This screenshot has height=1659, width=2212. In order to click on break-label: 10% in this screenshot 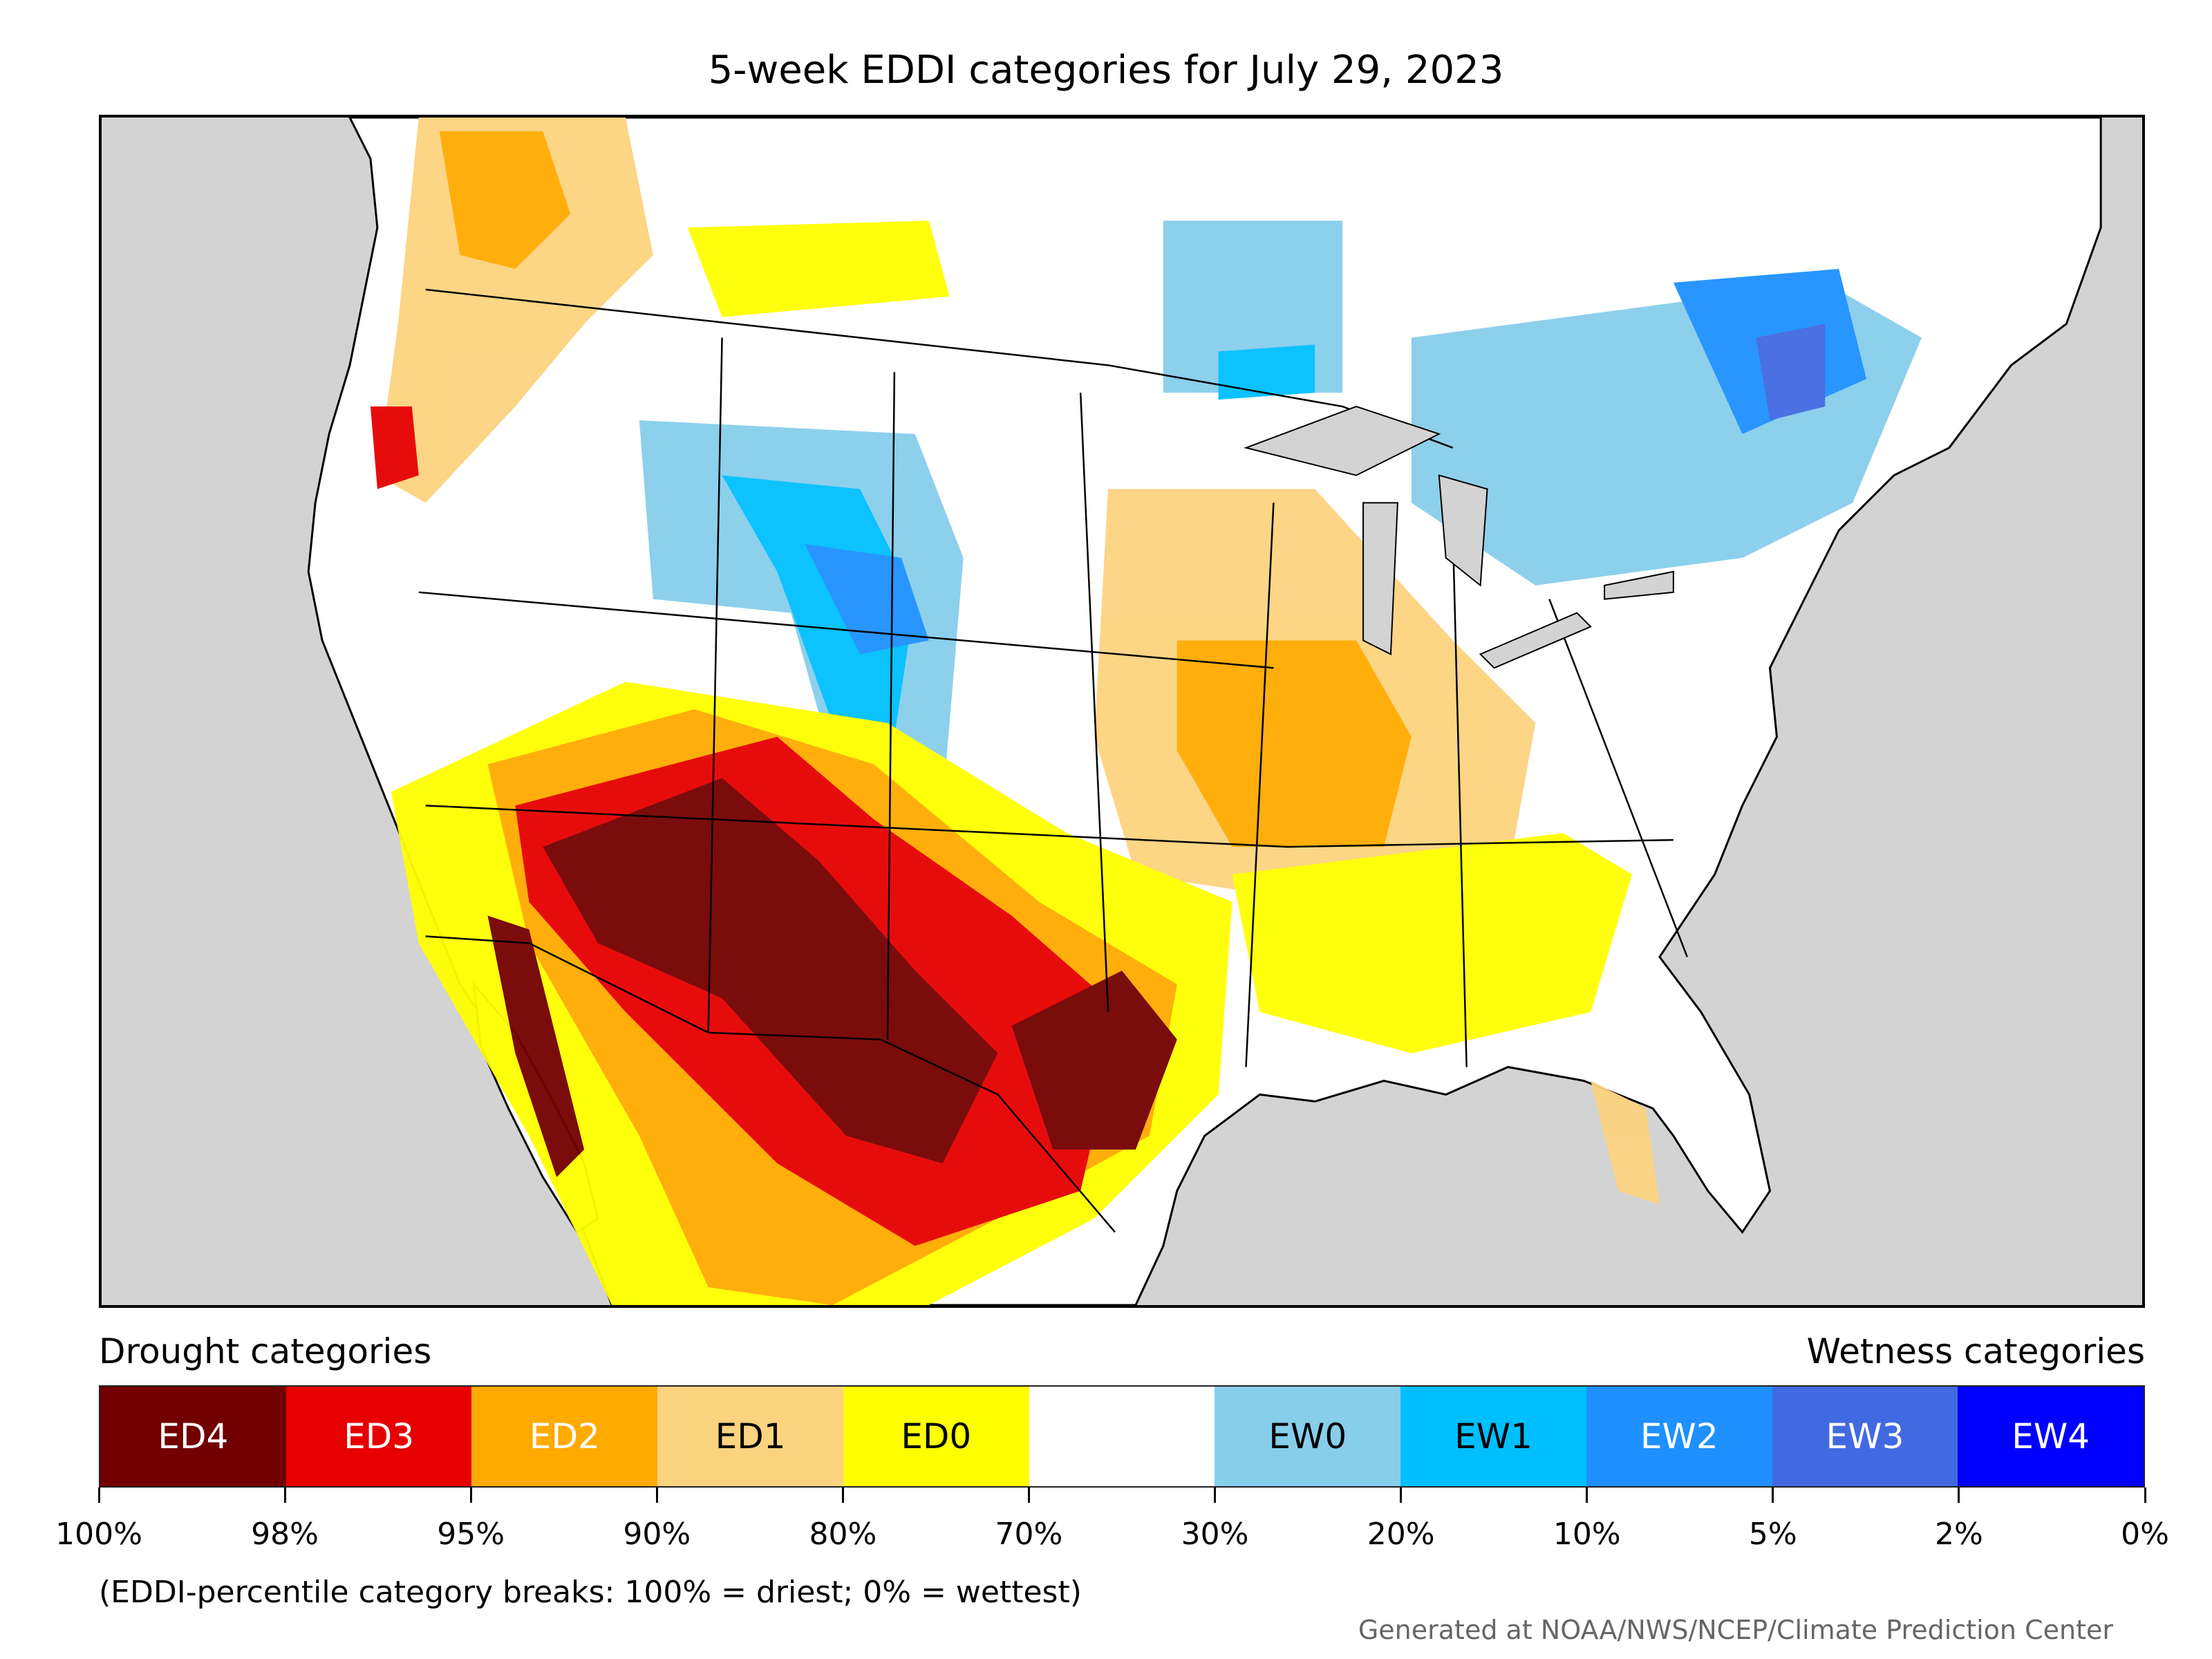, I will do `click(1587, 1535)`.